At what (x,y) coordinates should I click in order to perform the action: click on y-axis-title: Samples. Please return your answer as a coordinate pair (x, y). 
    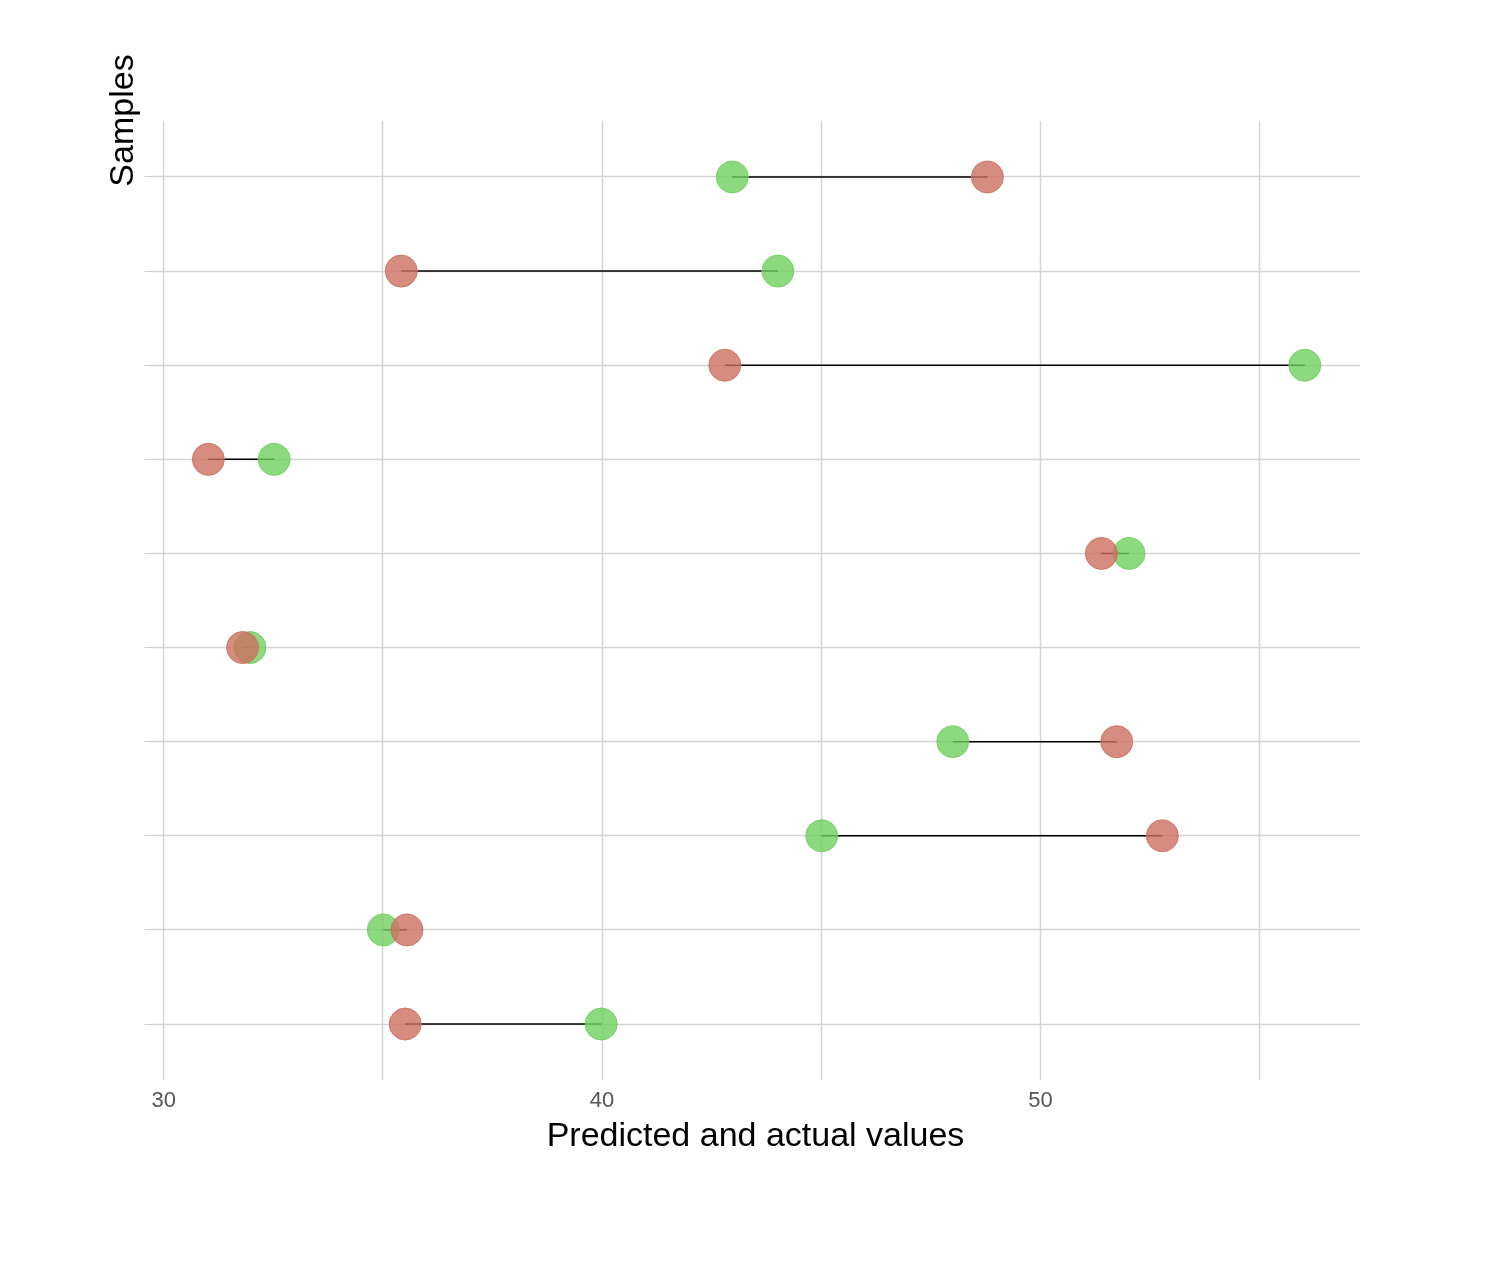
    Looking at the image, I should click on (120, 120).